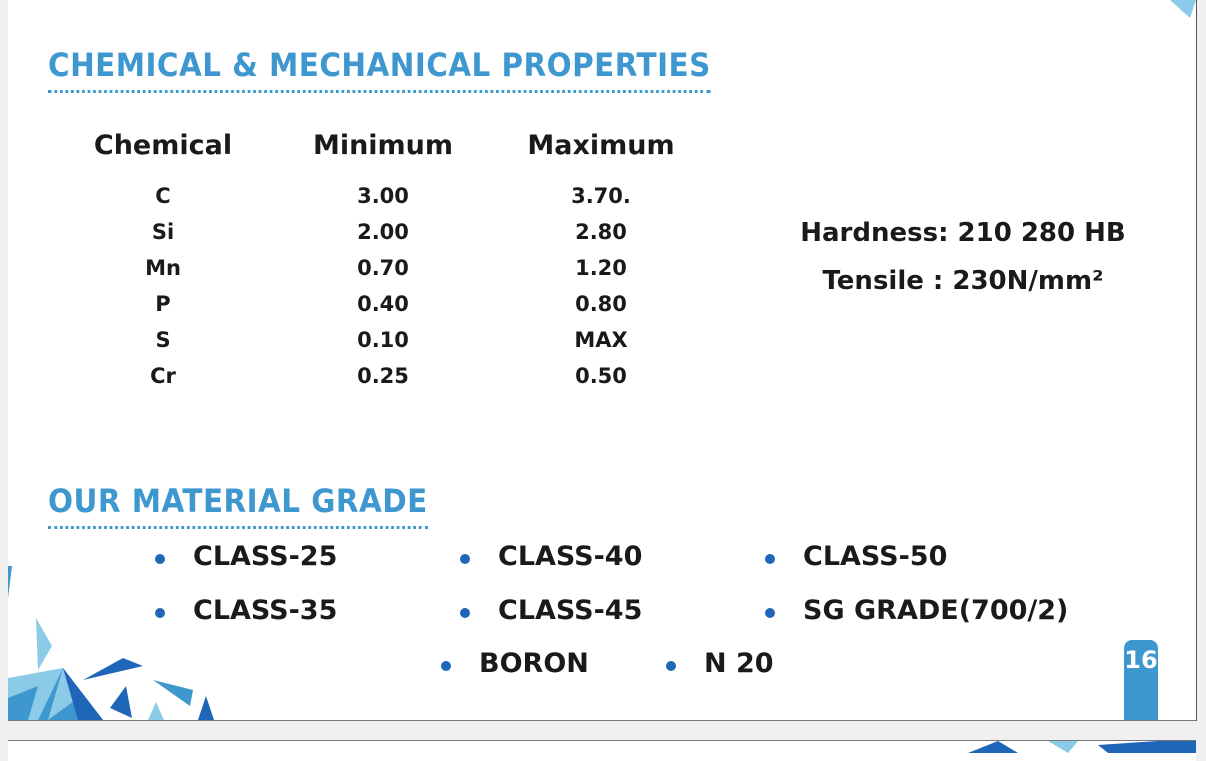 The width and height of the screenshot is (1206, 761). Describe the element at coordinates (265, 556) in the screenshot. I see `grade-item: CLASS-25` at that location.